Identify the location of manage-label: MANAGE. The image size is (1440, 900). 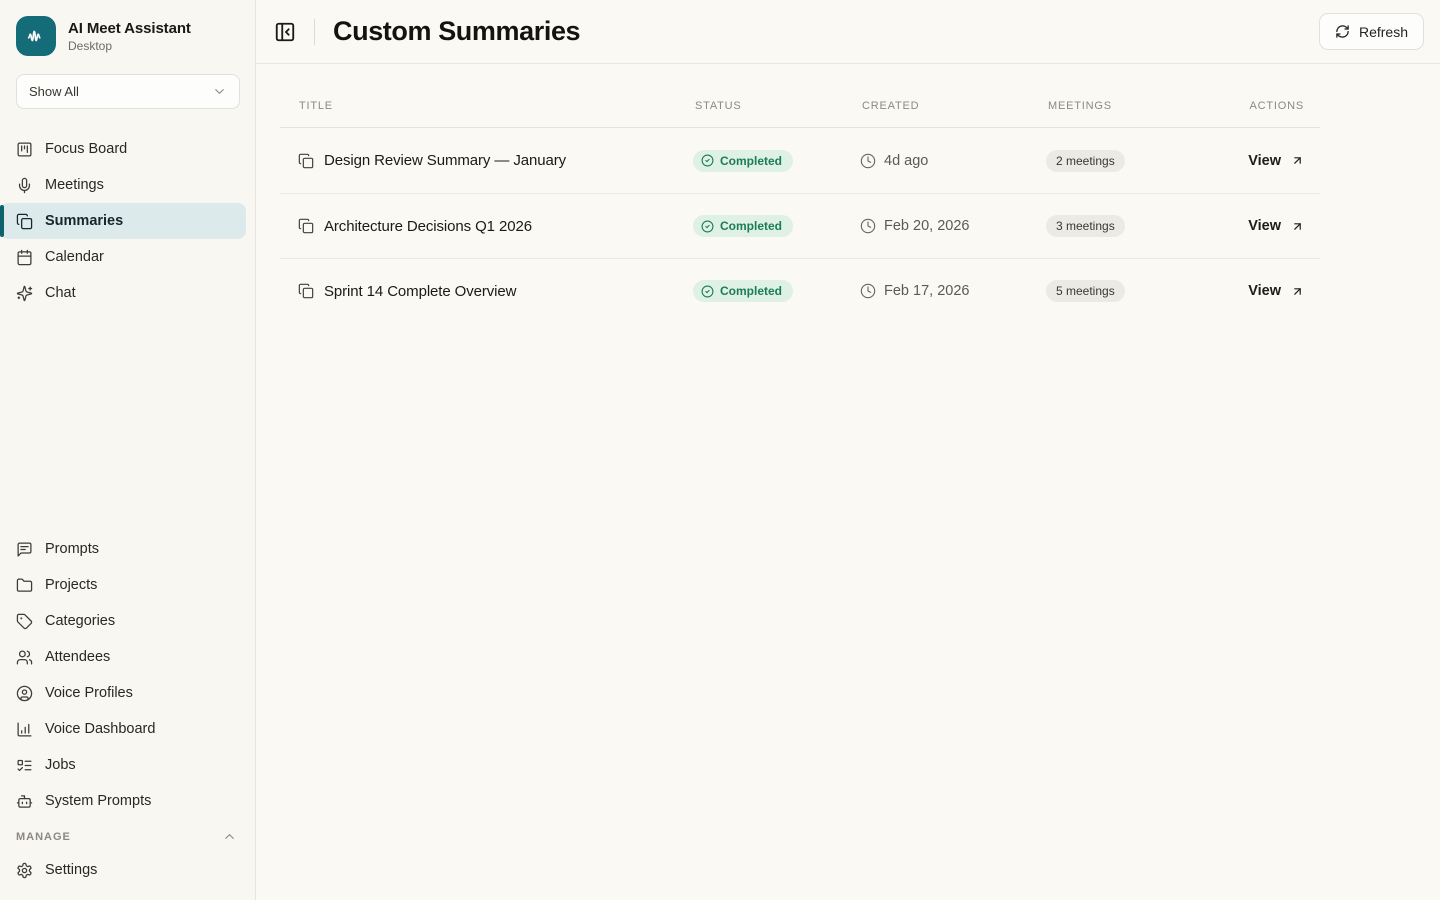
(43, 836).